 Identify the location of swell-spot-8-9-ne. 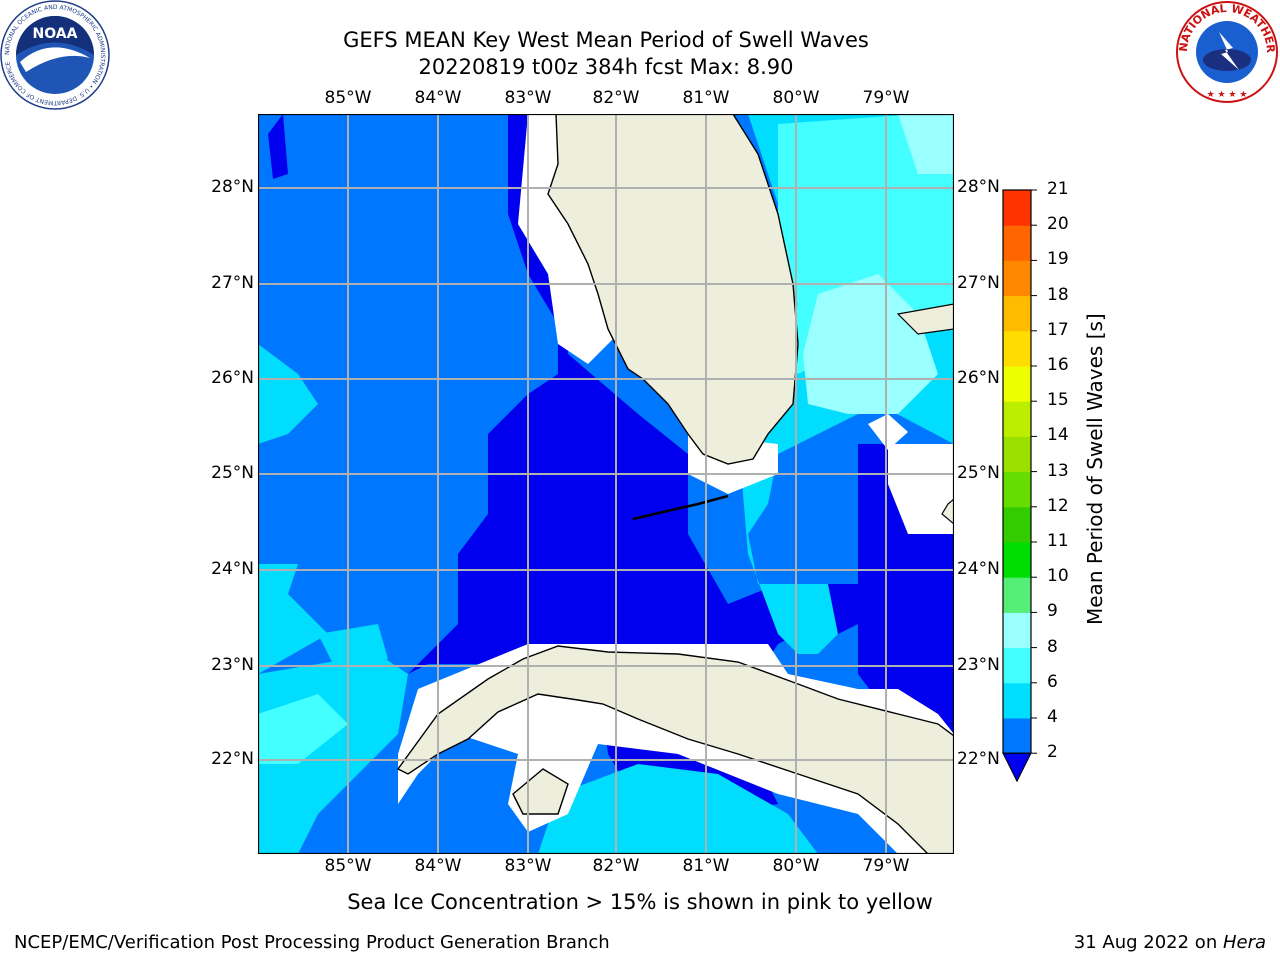
(926, 144).